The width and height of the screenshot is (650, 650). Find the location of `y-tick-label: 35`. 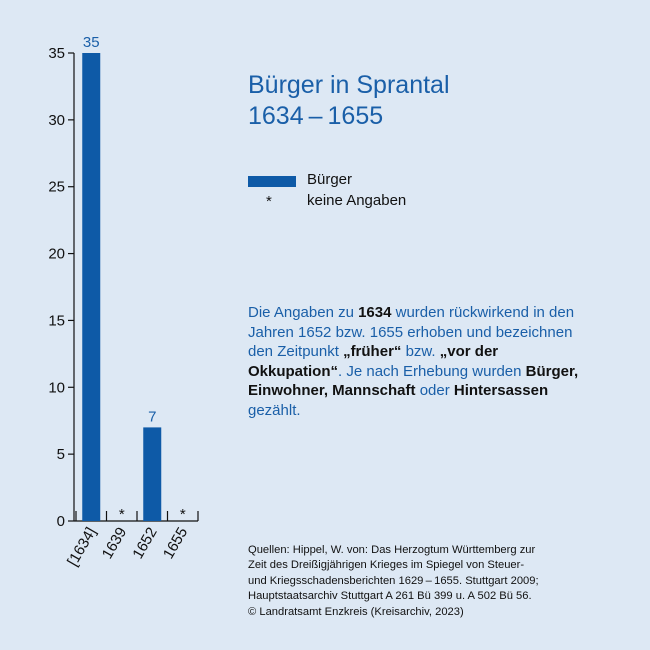

y-tick-label: 35 is located at coordinates (56, 53).